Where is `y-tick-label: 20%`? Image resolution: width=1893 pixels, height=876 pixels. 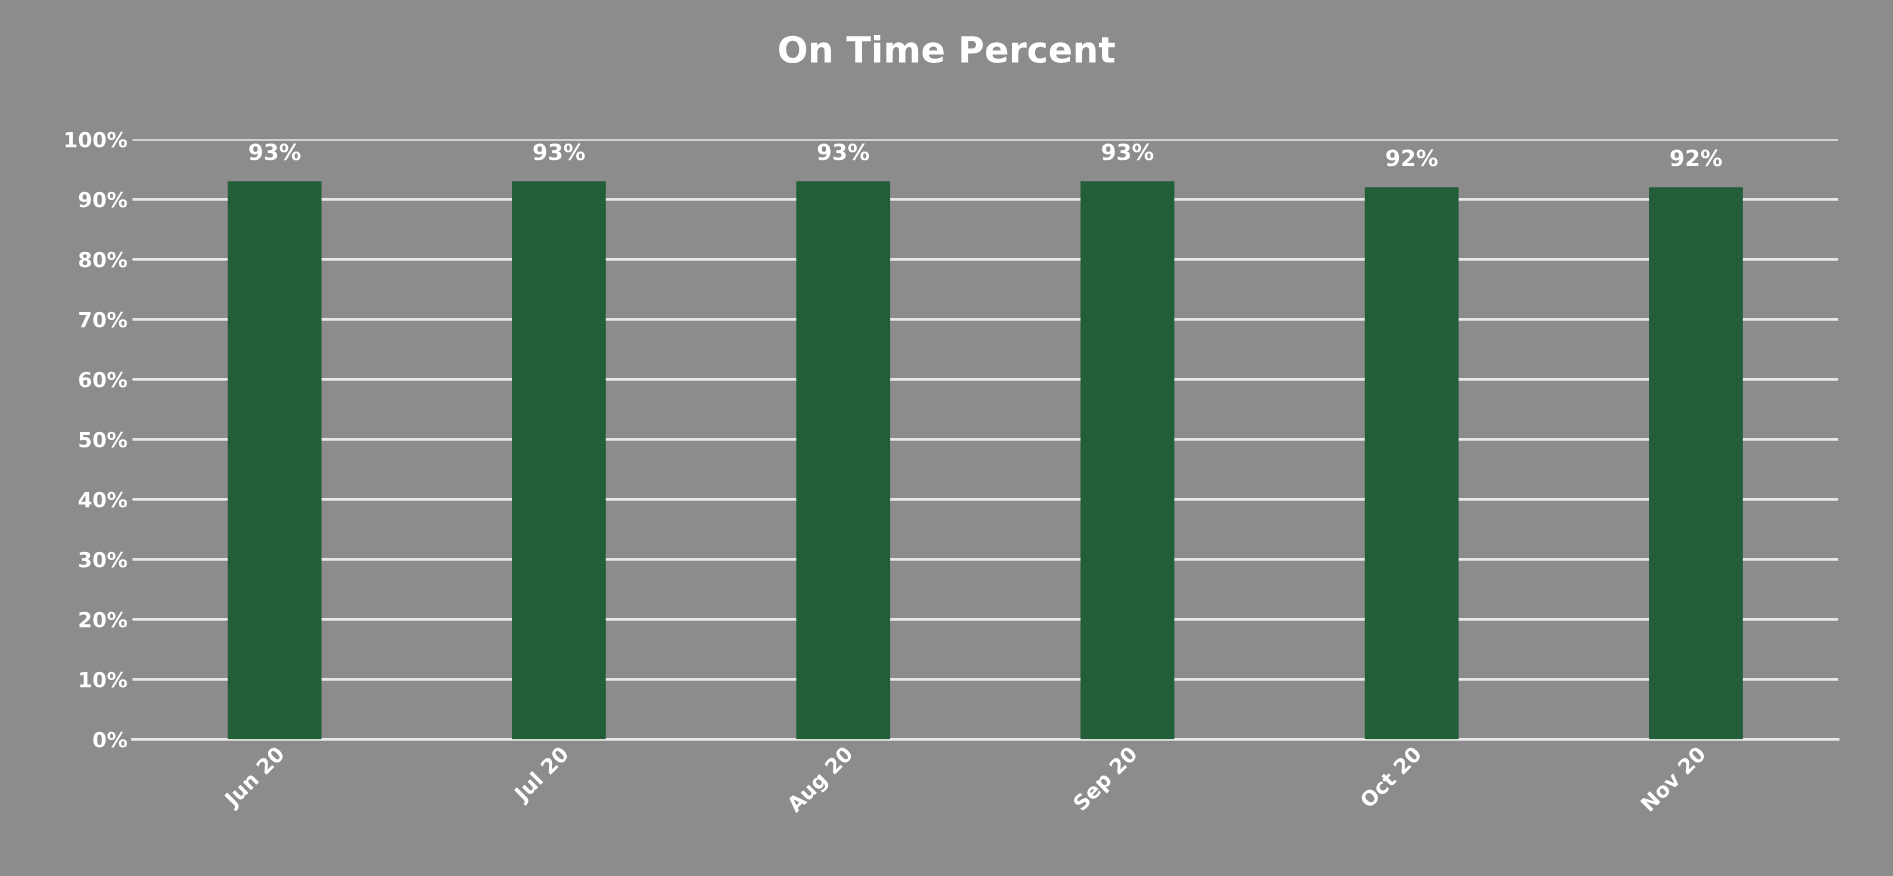
y-tick-label: 20% is located at coordinates (103, 619).